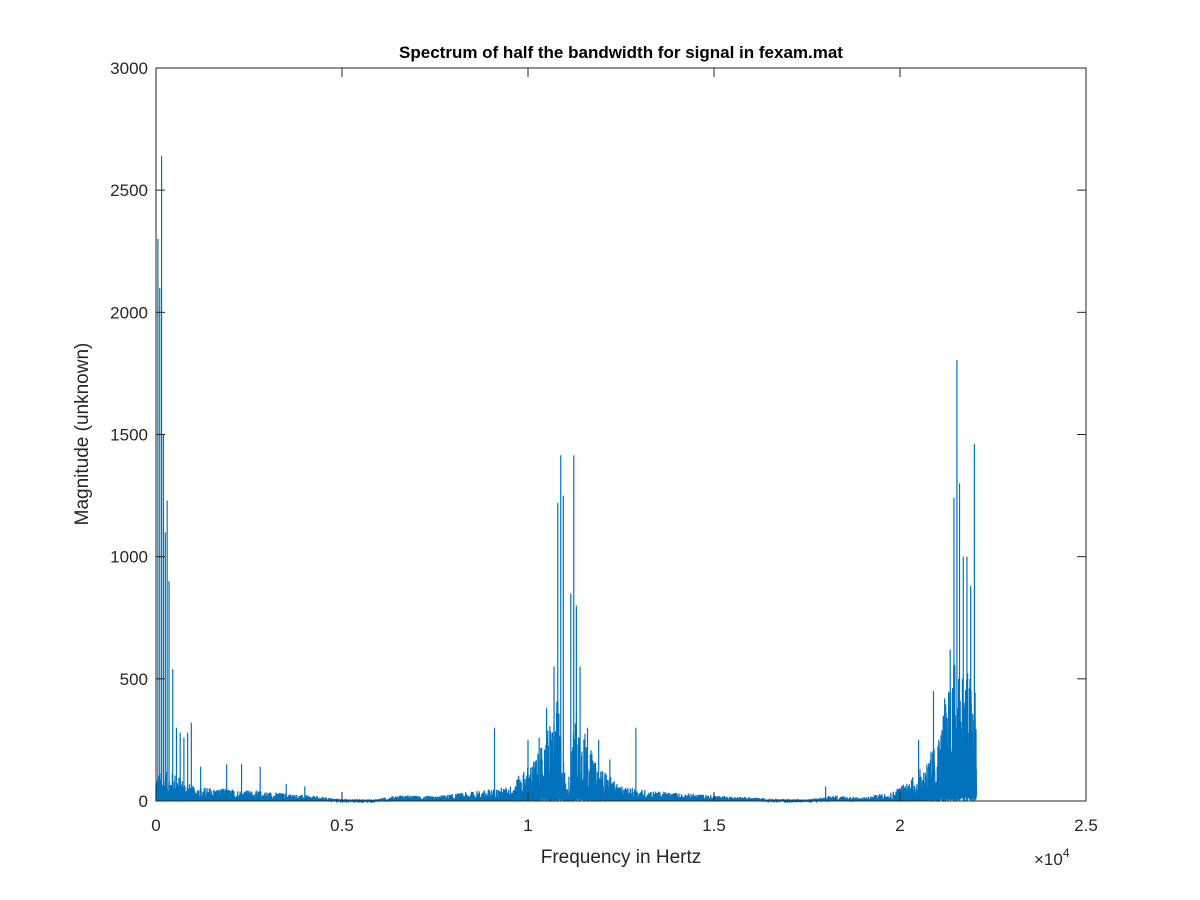 This screenshot has height=900, width=1200. What do you see at coordinates (566, 734) in the screenshot?
I see `spectrum-trace` at bounding box center [566, 734].